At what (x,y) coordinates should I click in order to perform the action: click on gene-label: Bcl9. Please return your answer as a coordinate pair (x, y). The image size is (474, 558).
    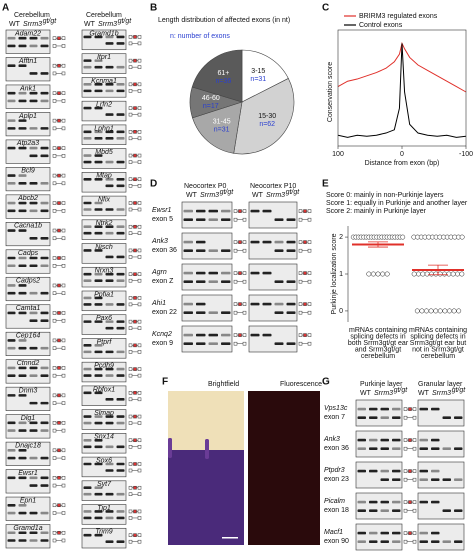
    Looking at the image, I should click on (28, 171).